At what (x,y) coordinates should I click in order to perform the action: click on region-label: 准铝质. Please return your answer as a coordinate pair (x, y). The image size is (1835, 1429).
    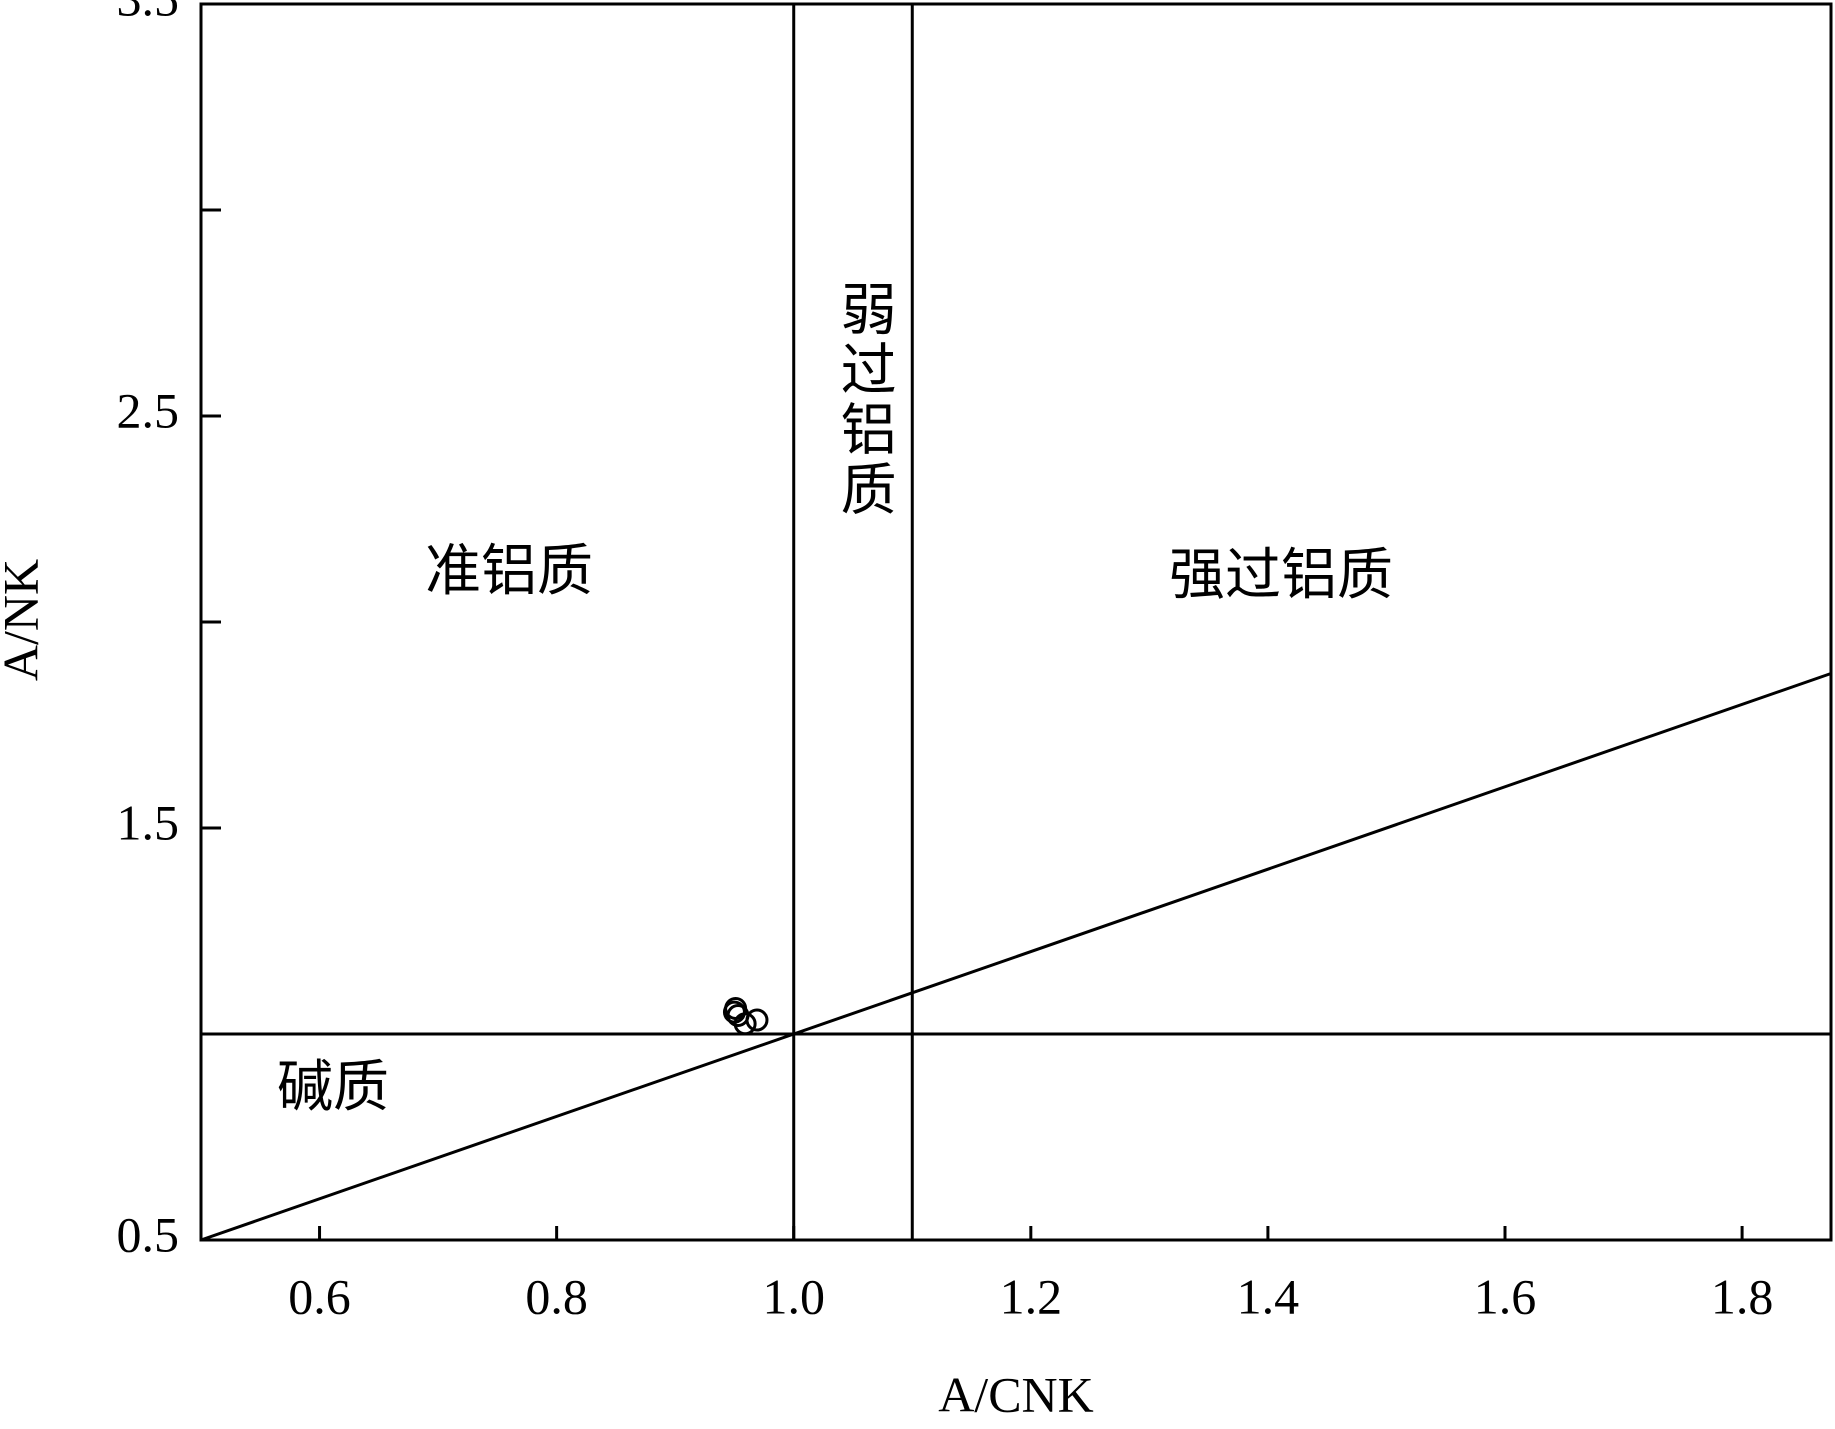
    Looking at the image, I should click on (509, 572).